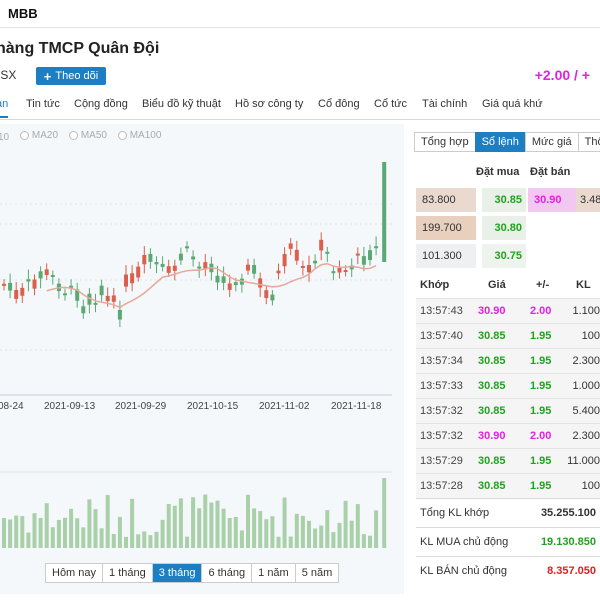 The height and width of the screenshot is (600, 600). I want to click on tab-shareholders: Cổ đông, so click(339, 104).